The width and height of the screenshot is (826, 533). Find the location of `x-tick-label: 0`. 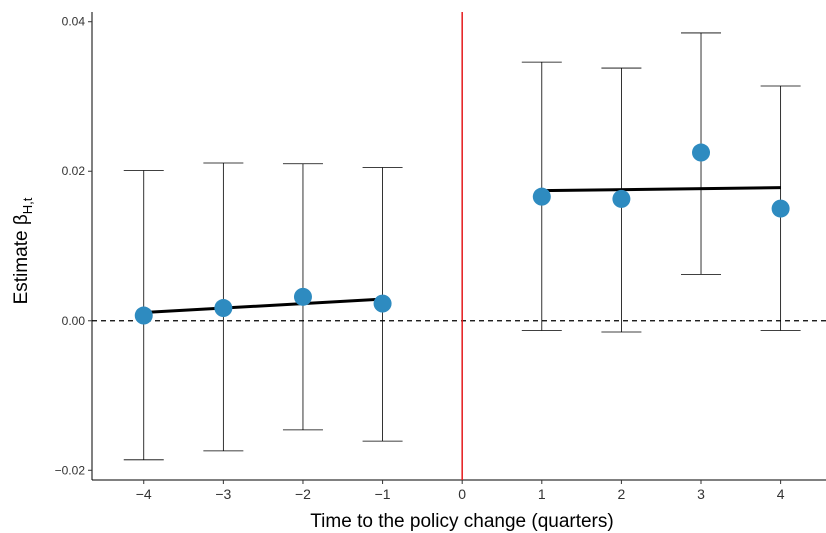

x-tick-label: 0 is located at coordinates (462, 494).